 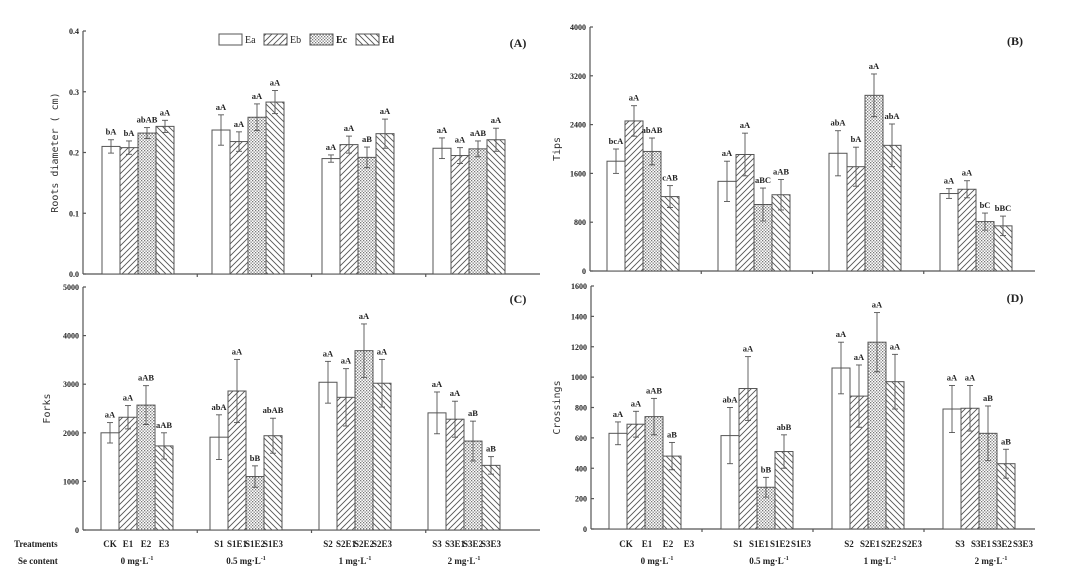 I want to click on treatment-label: S3E3, so click(x=1023, y=544).